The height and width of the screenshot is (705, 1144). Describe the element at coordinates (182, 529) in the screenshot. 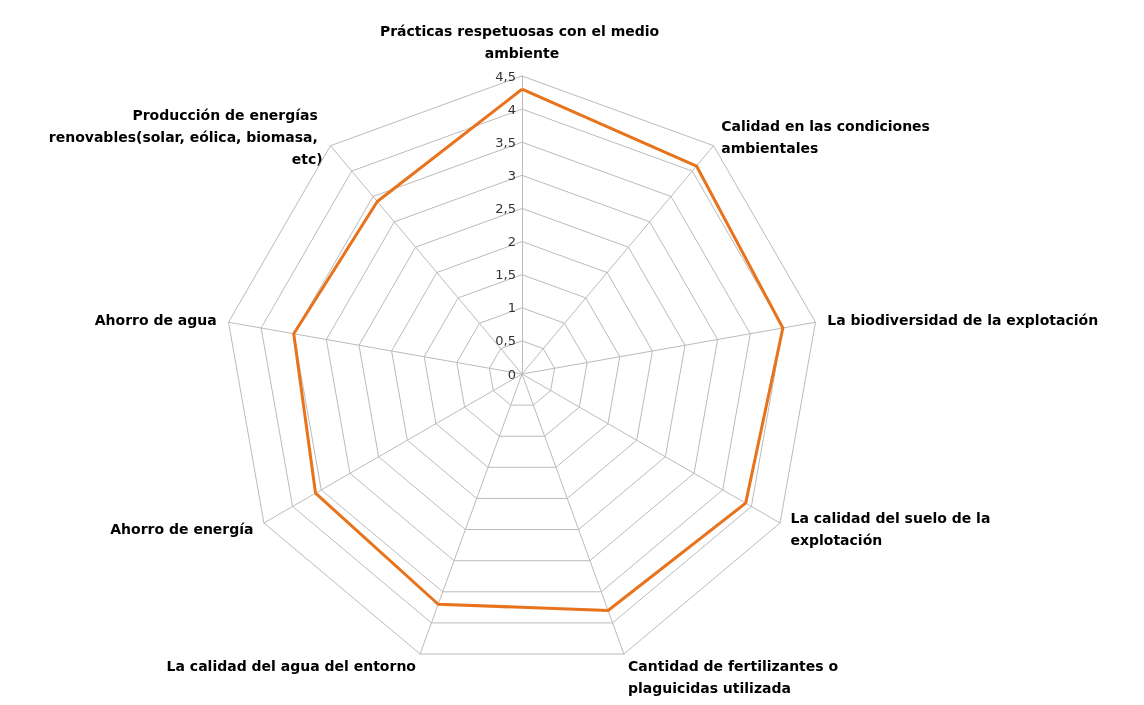

I see `spoke-label: Ahorro de energía` at that location.